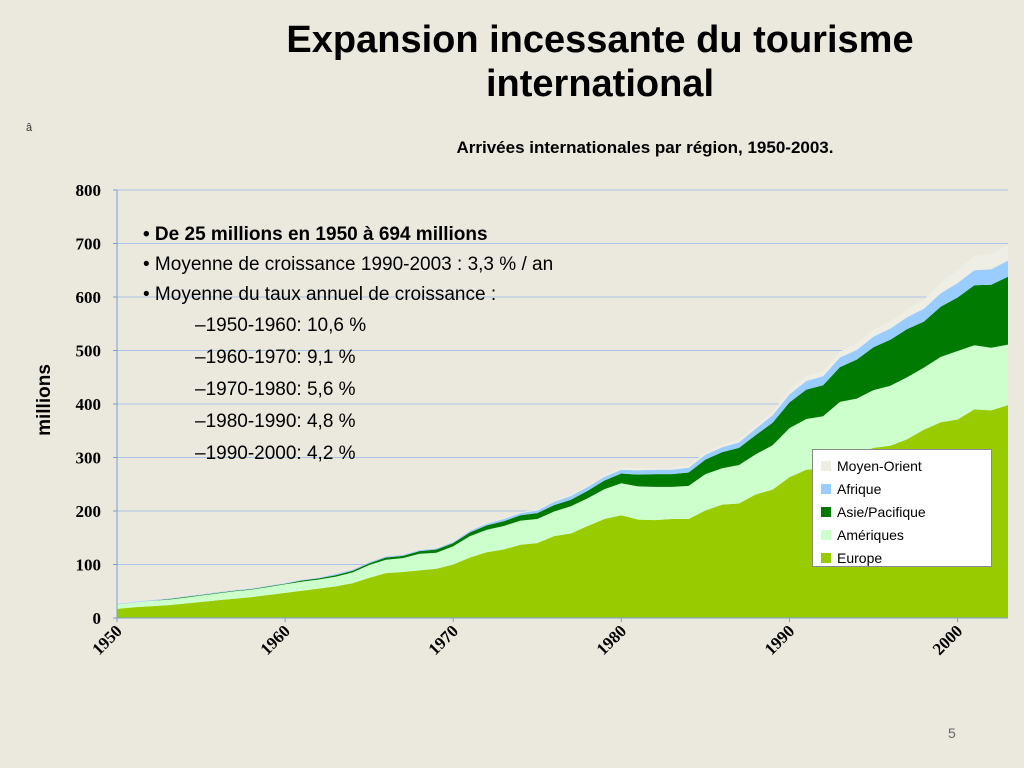 The image size is (1024, 768). Describe the element at coordinates (281, 325) in the screenshot. I see `sub-bullet-item: –1950-1960: 10,6 %` at that location.